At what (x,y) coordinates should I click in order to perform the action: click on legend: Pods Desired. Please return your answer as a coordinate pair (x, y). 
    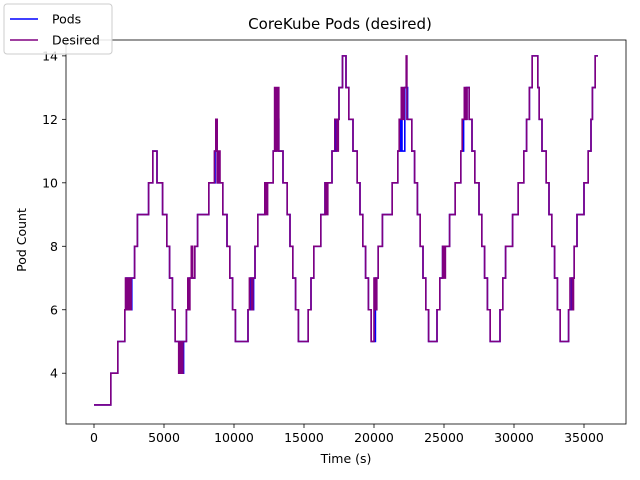
    Looking at the image, I should click on (58, 29).